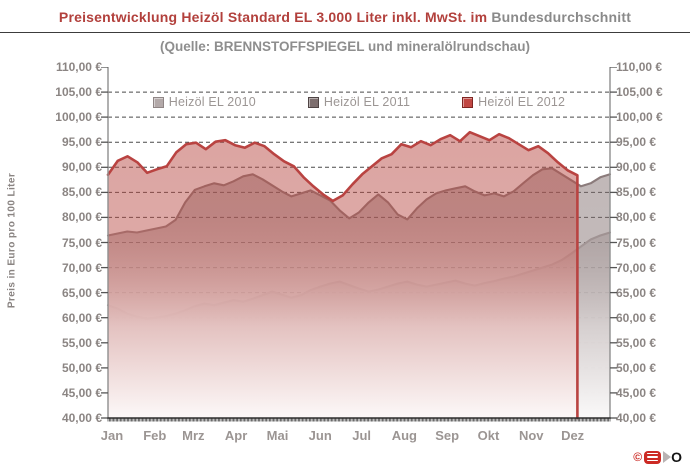  What do you see at coordinates (667, 457) in the screenshot?
I see `brand-triangle-icon` at bounding box center [667, 457].